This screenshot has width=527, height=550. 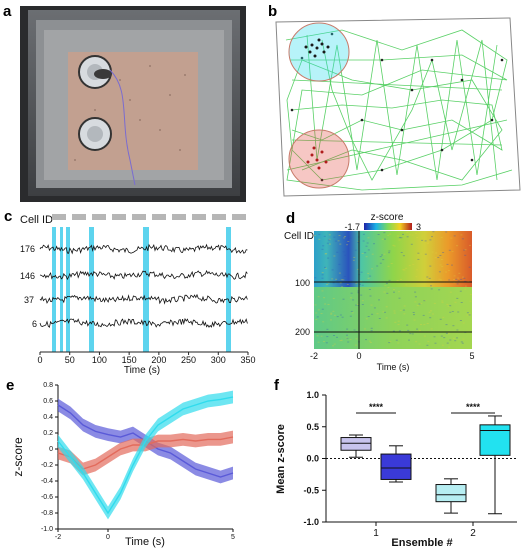 I want to click on f-y-tick-label: -0.5, so click(x=311, y=490).